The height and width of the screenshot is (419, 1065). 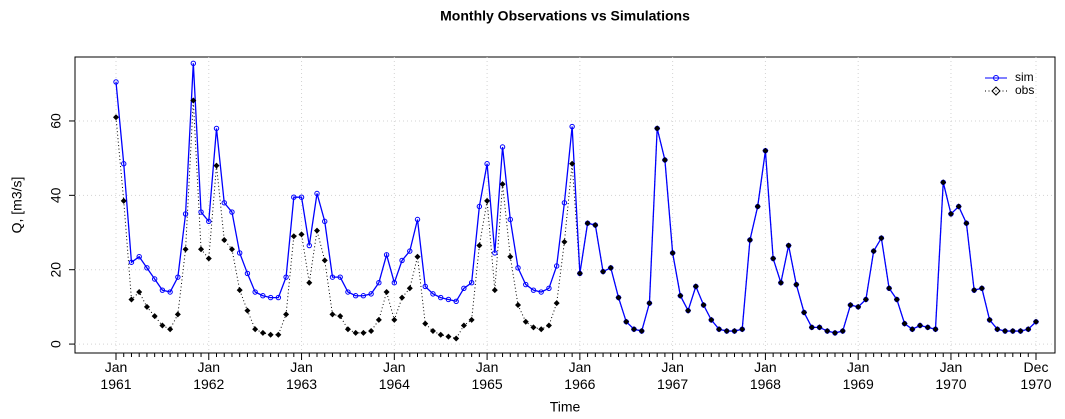 What do you see at coordinates (394, 375) in the screenshot?
I see `x-tick-label: Jan 1964` at bounding box center [394, 375].